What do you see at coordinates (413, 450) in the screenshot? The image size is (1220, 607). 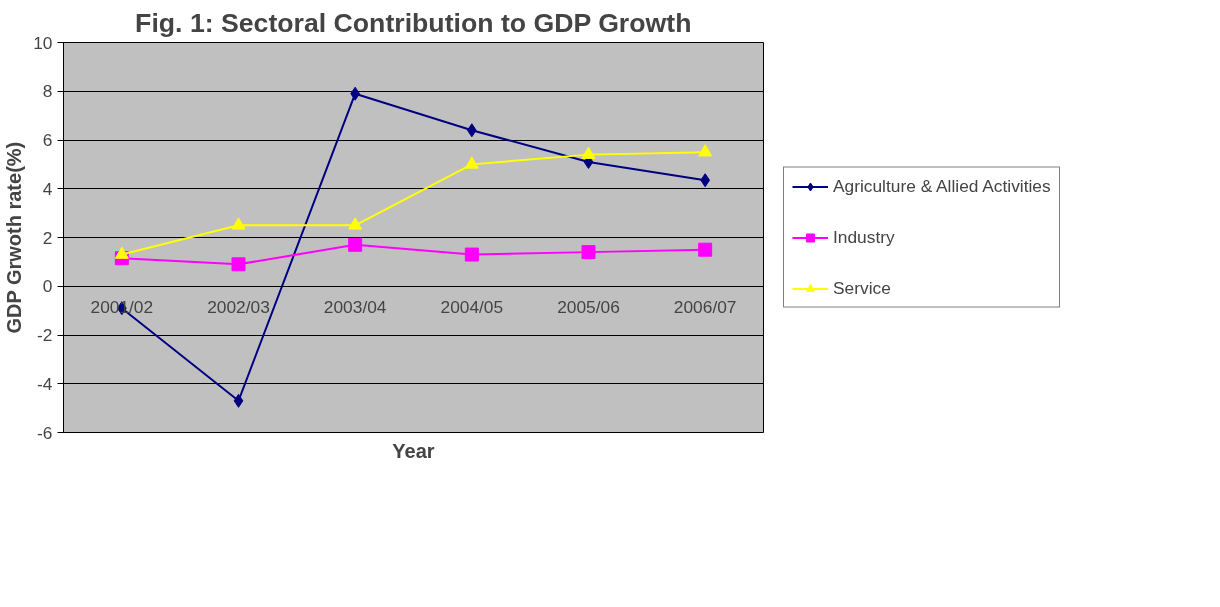 I see `x-axis-title: Year` at bounding box center [413, 450].